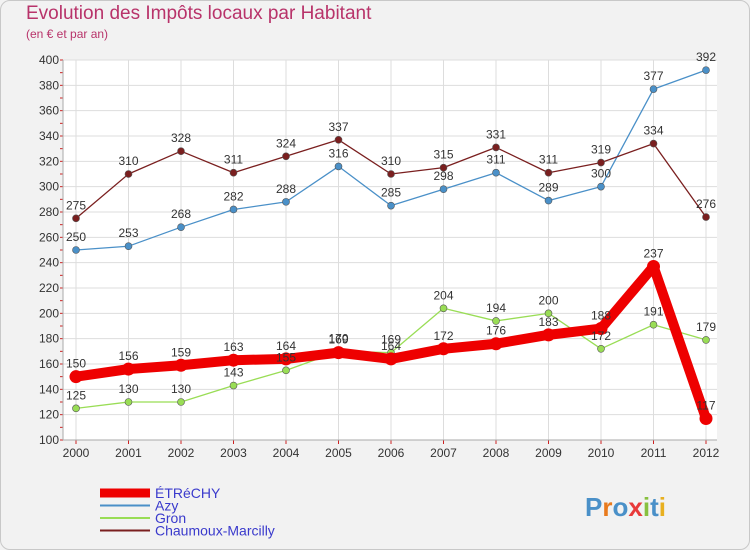 The height and width of the screenshot is (550, 750). Describe the element at coordinates (181, 138) in the screenshot. I see `data-label: 328` at that location.